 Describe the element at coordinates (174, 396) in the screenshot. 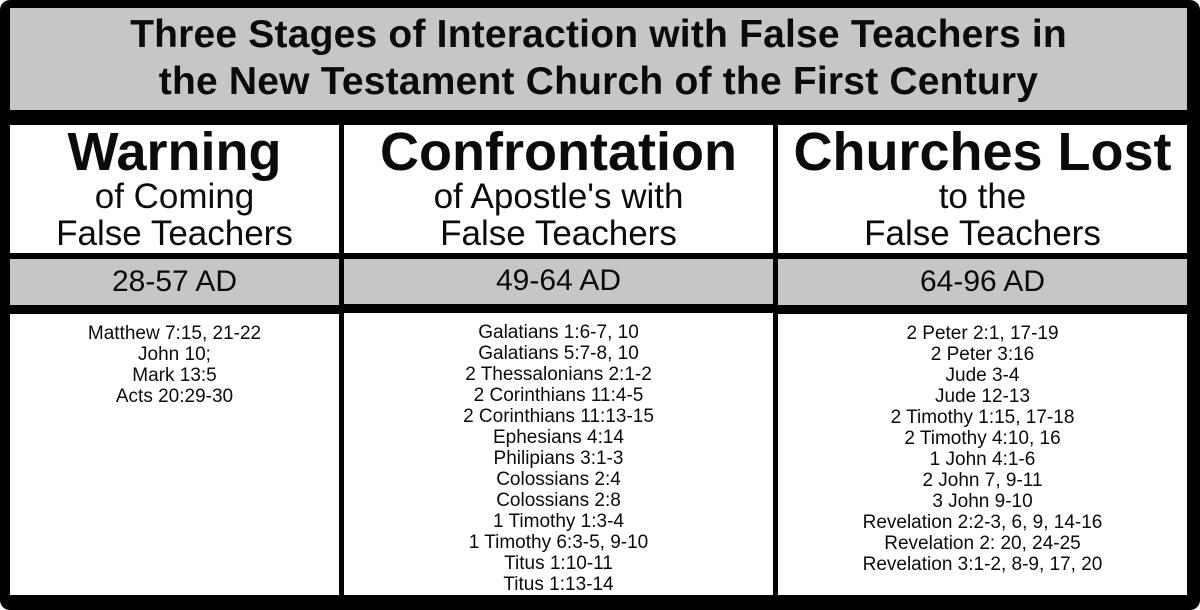

I see `scripture-reference: Acts 20:29-30` at that location.